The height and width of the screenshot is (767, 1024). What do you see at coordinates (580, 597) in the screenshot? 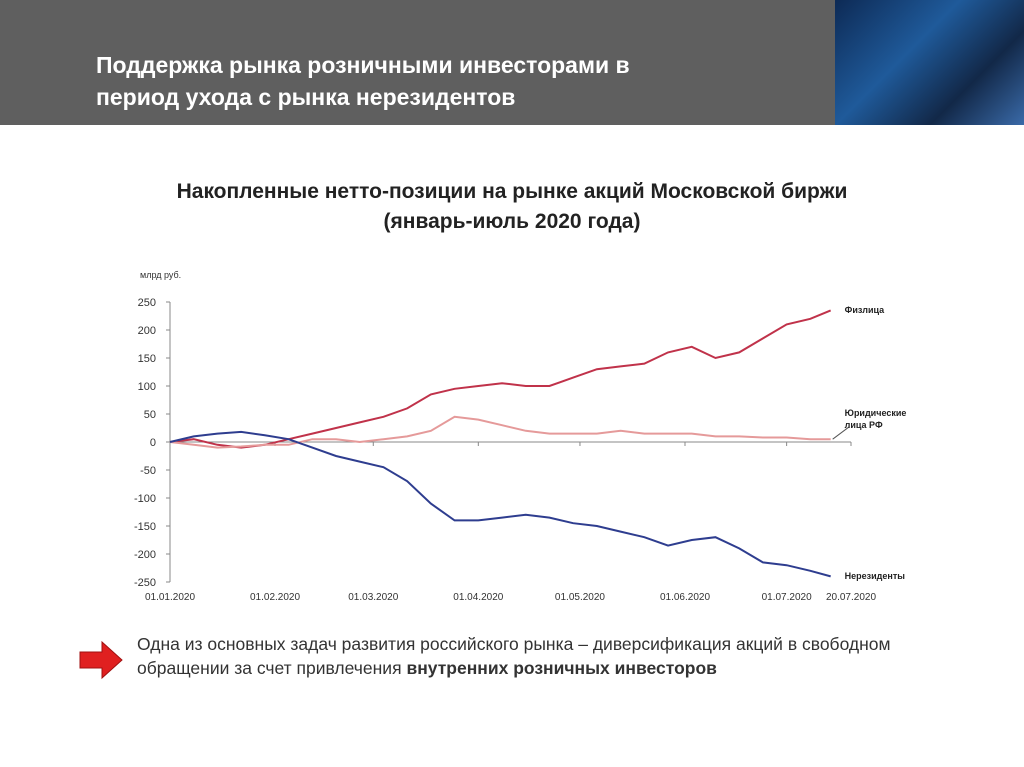
I see `x-tick-label: 01.05.2020` at bounding box center [580, 597].